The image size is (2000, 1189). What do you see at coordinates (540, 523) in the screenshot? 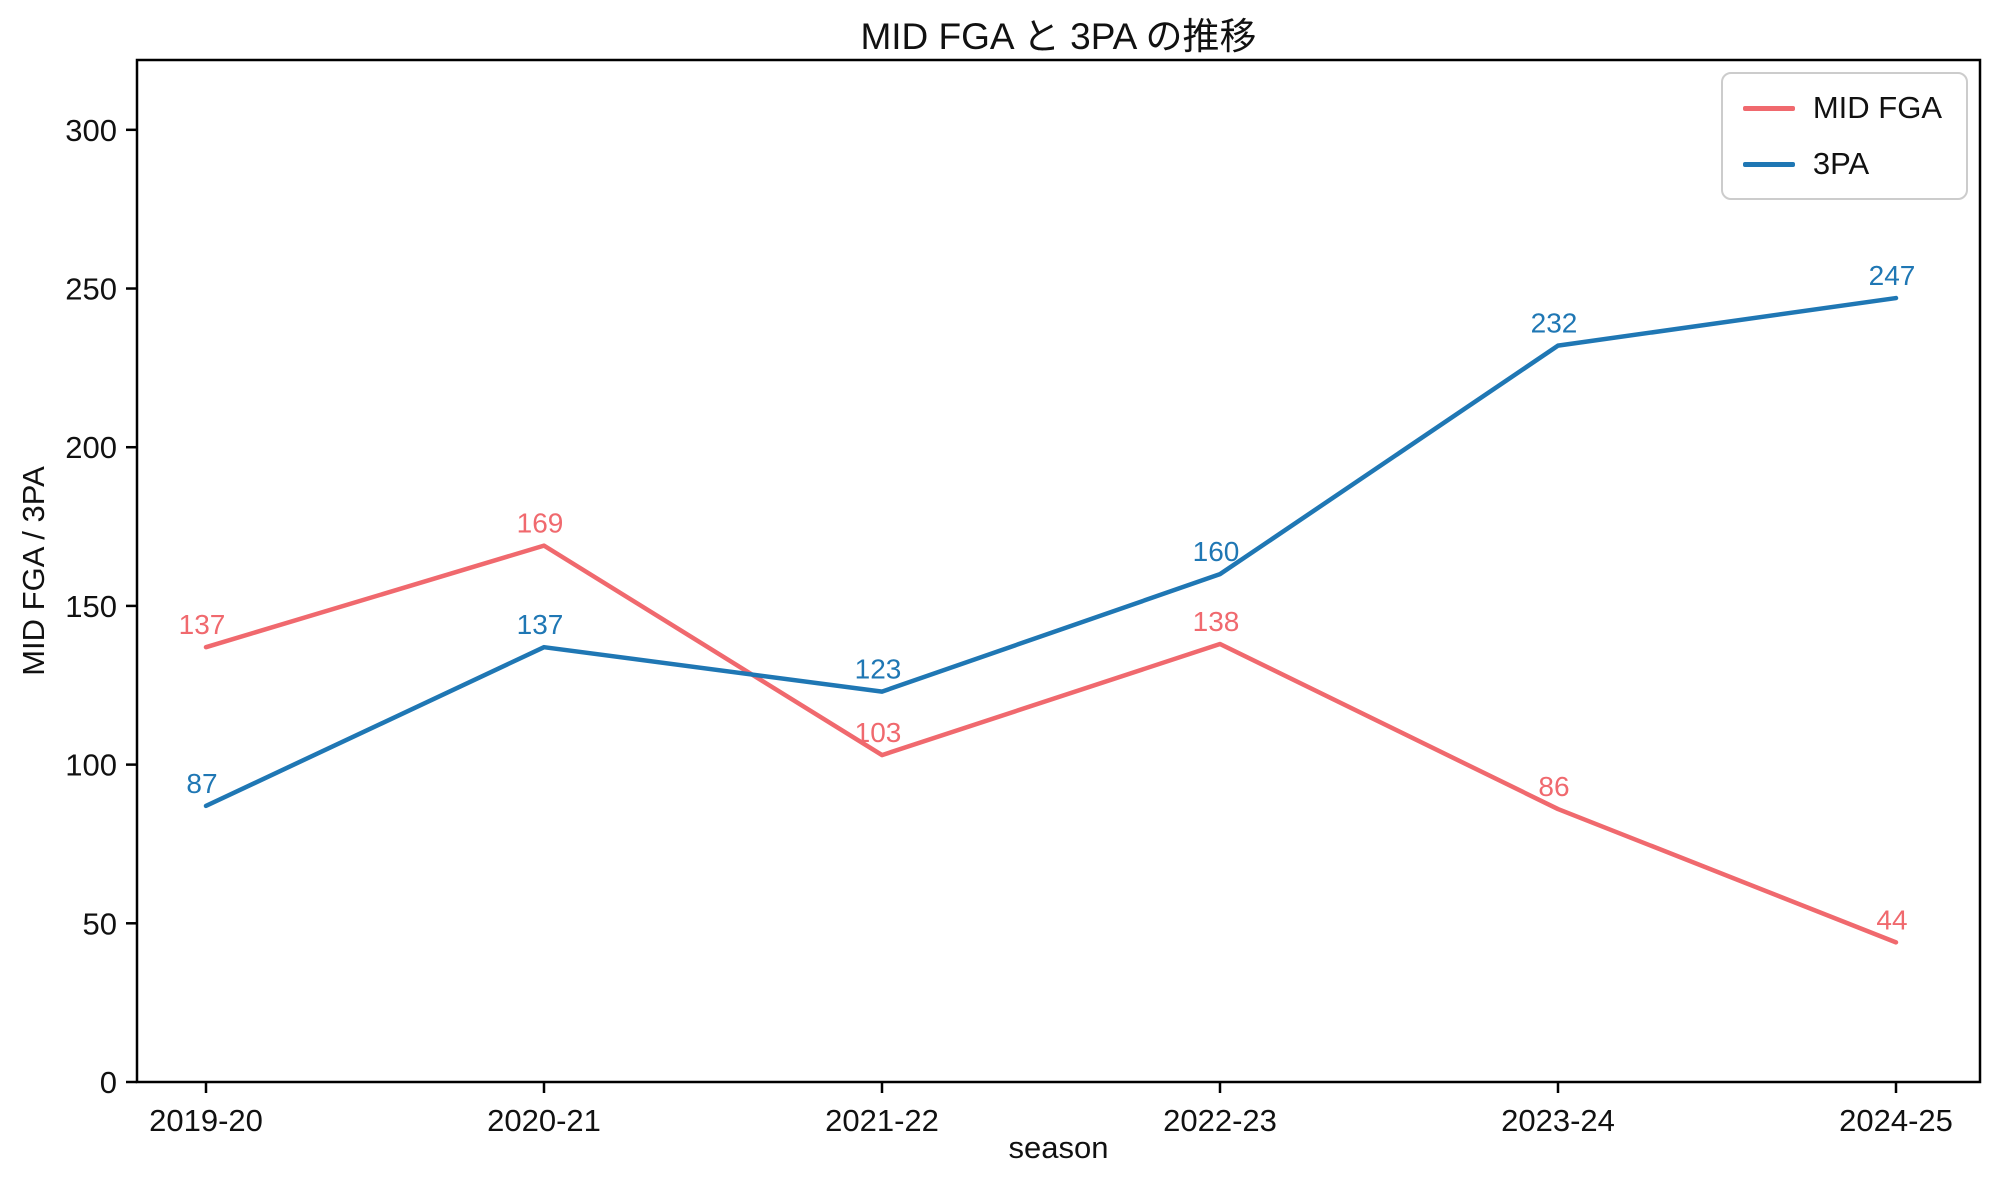
I see `data-label-mid-fga: 169` at bounding box center [540, 523].